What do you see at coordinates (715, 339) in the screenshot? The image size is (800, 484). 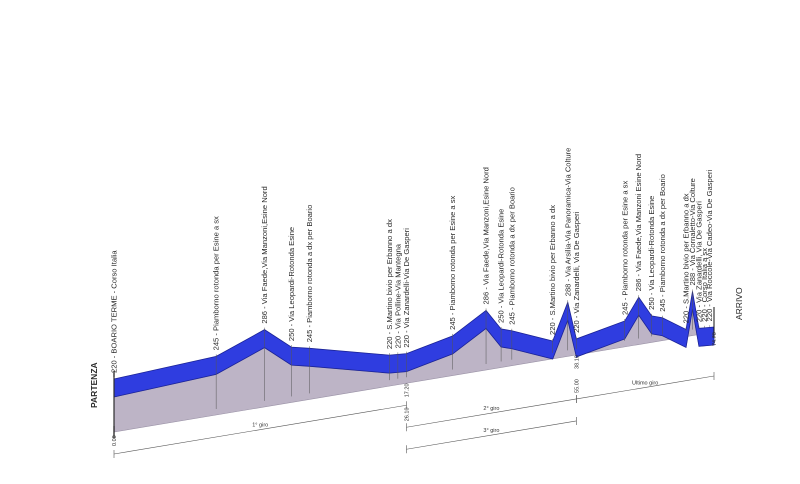 I see `km-marker: 74.70` at bounding box center [715, 339].